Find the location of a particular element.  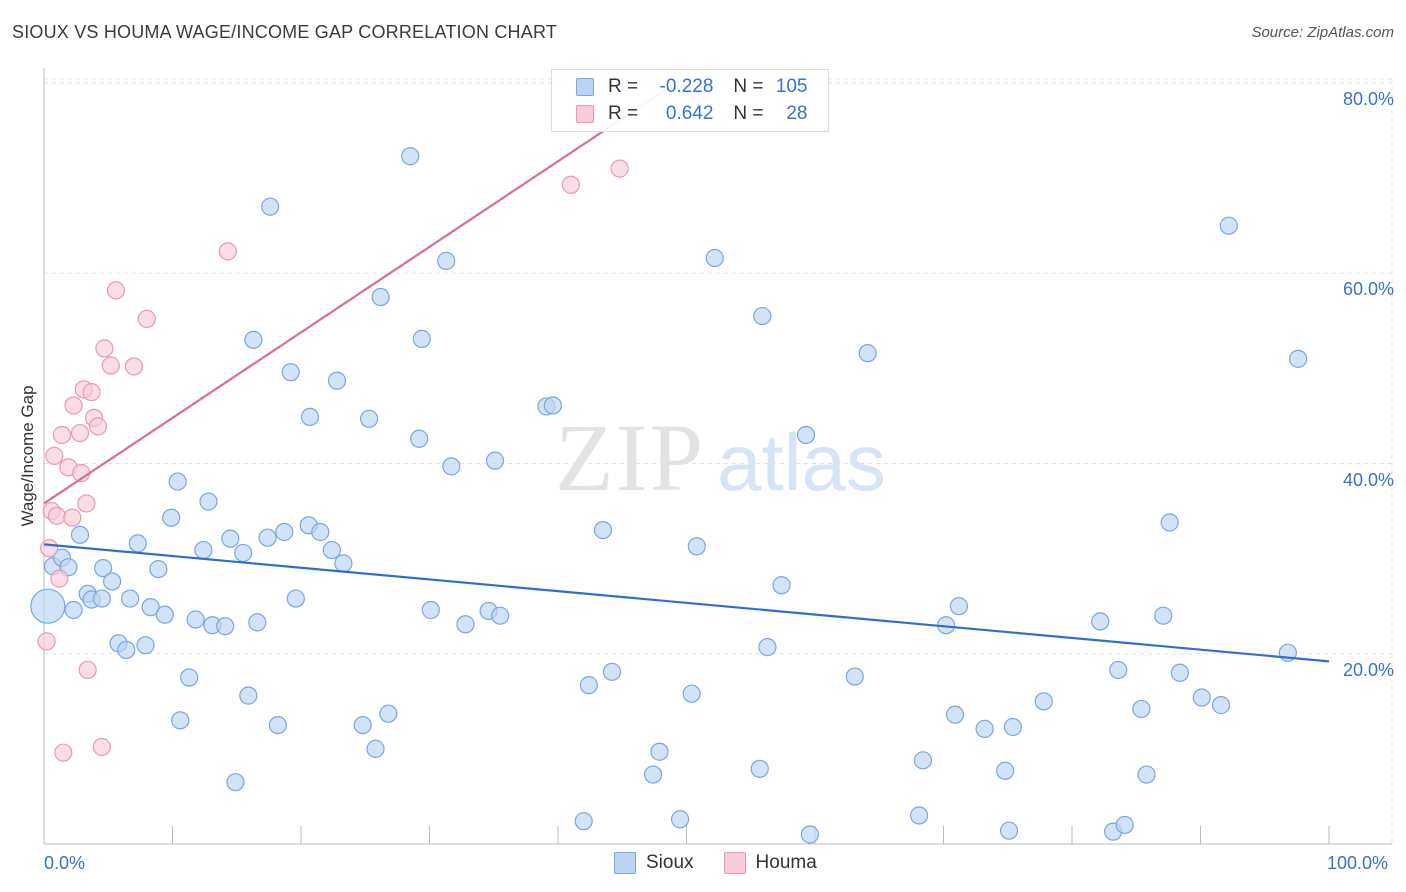

legend-swatch-sioux is located at coordinates (585, 87).